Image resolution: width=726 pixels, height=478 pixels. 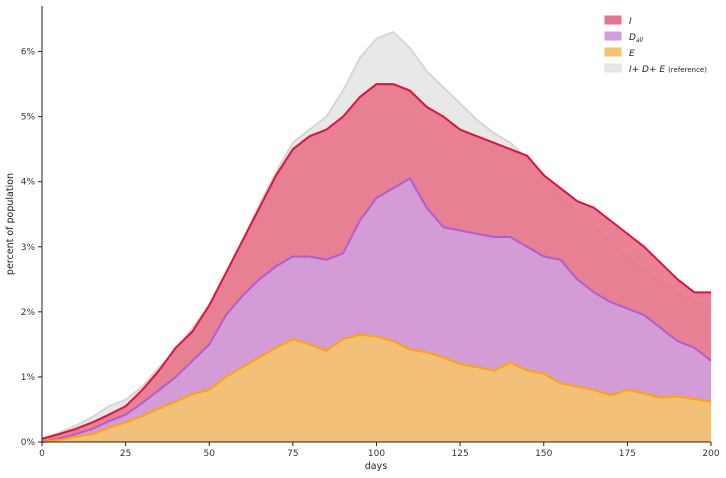 I want to click on y-axis-label: percent of population, so click(x=10, y=224).